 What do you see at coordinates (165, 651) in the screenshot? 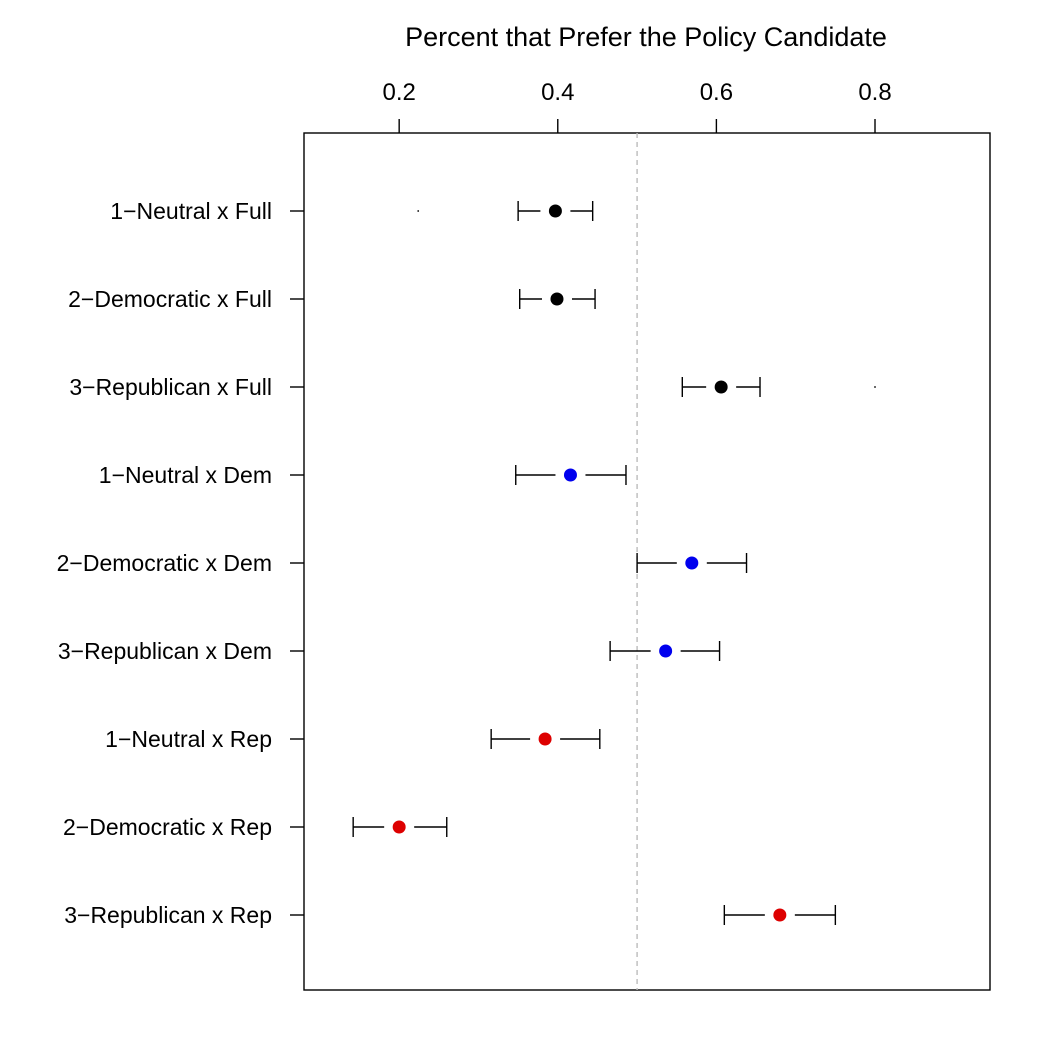
I see `category-label: 3−Republican x Dem` at bounding box center [165, 651].